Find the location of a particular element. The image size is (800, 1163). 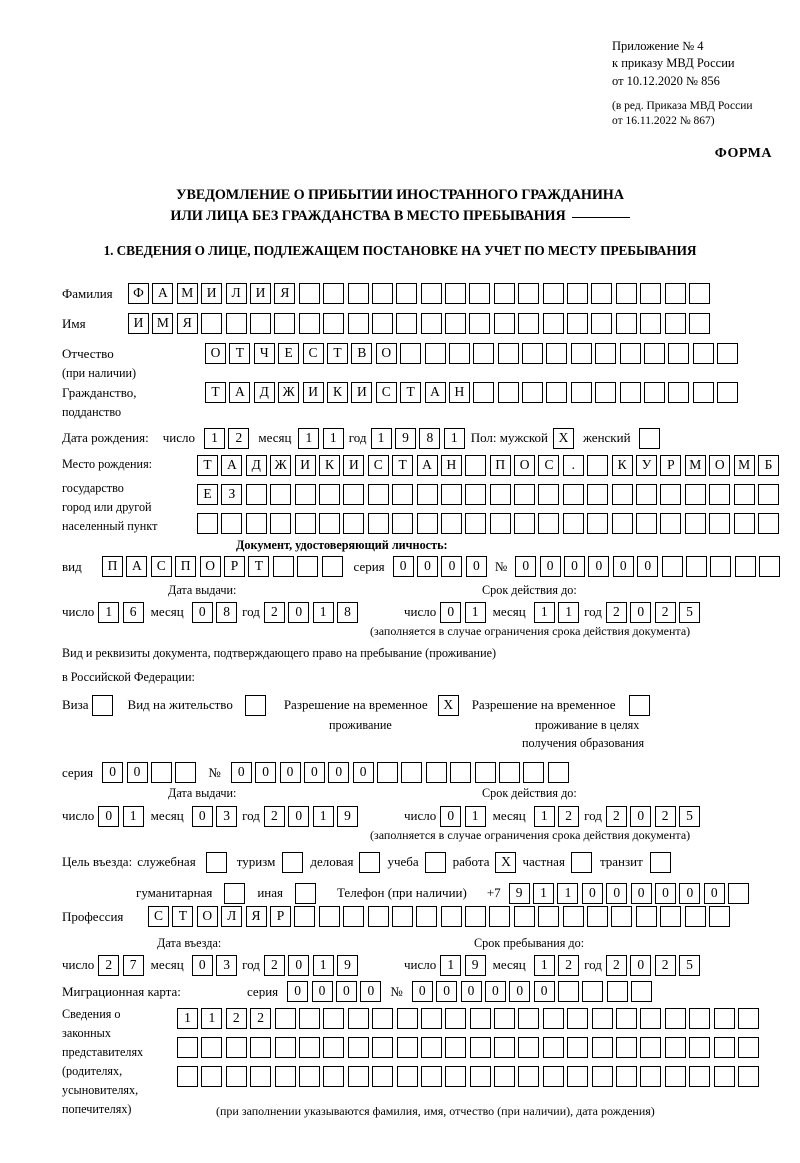

char-cell: З is located at coordinates (232, 494).